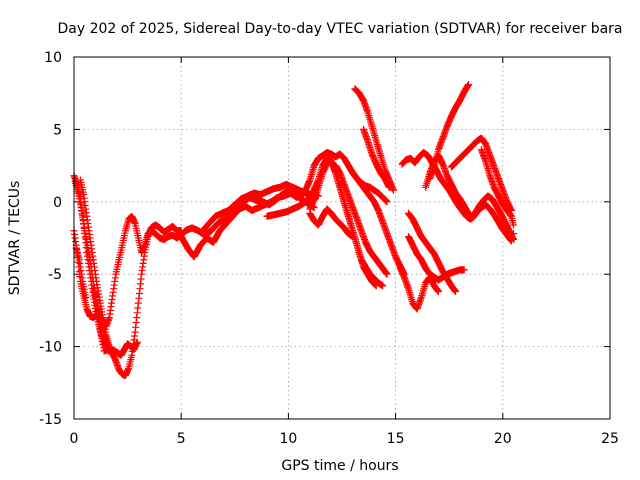  What do you see at coordinates (497, 192) in the screenshot?
I see `series-trace-x` at bounding box center [497, 192].